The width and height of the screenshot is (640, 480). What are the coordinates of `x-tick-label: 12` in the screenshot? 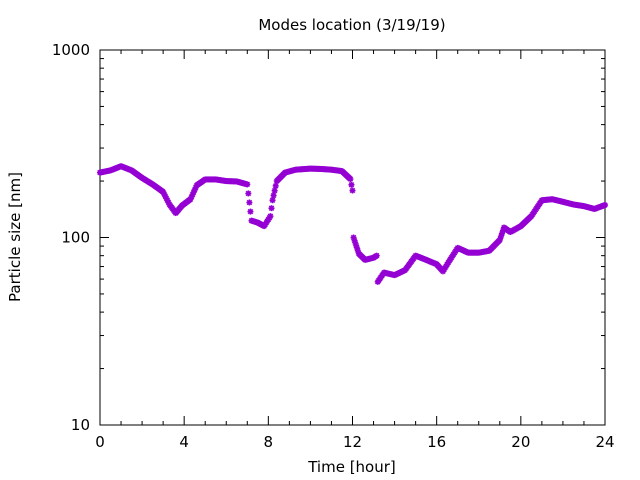 It's located at (352, 442).